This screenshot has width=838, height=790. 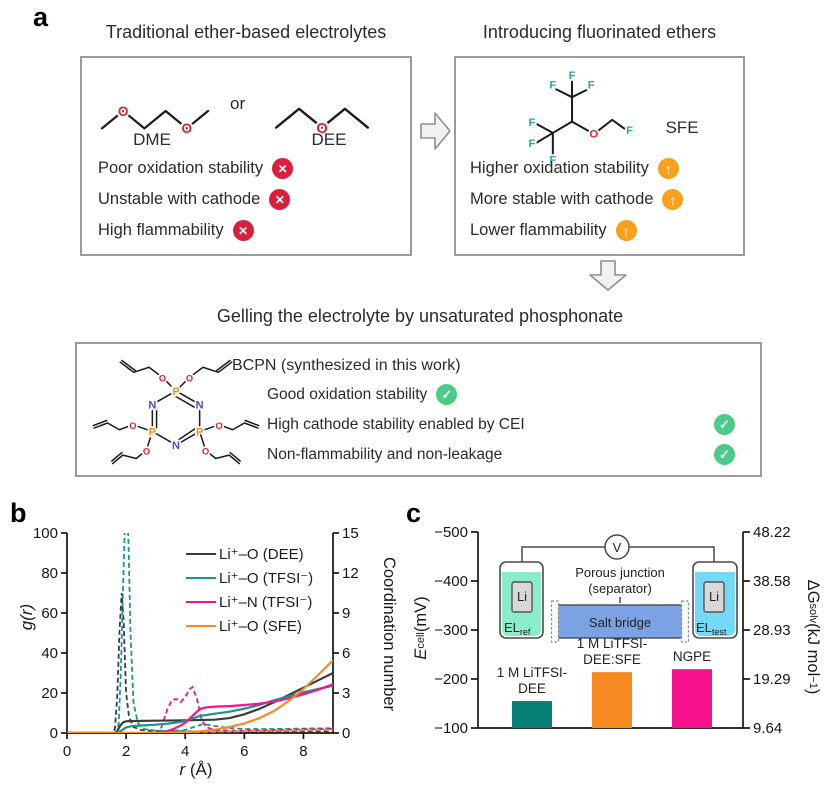 I want to click on feature-row: Good oxidation stability ✓, so click(x=501, y=394).